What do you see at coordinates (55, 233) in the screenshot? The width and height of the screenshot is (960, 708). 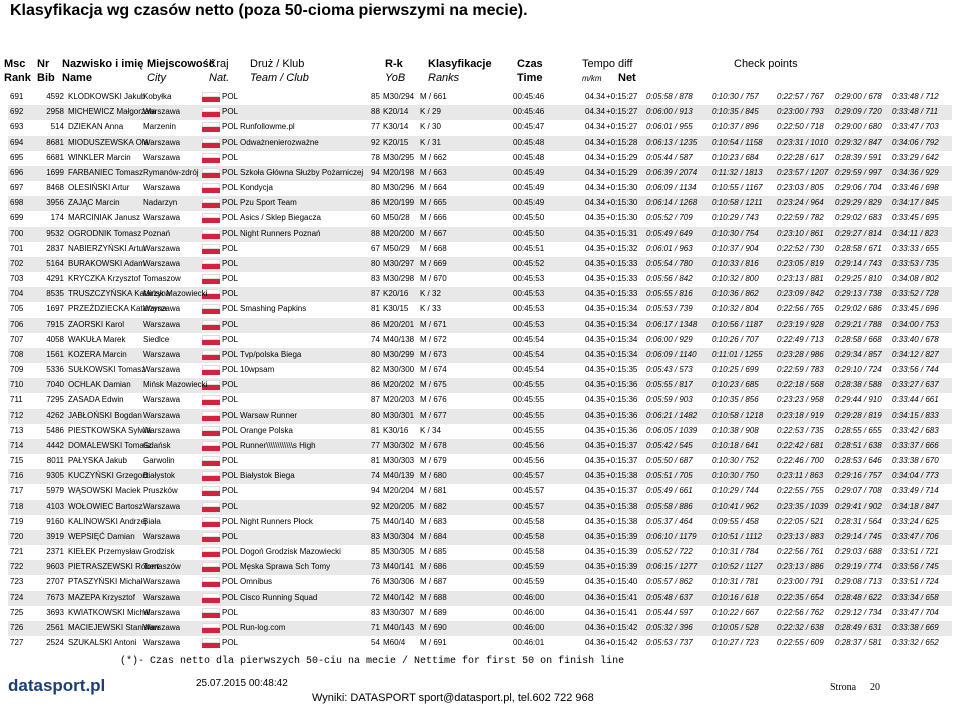 I see `table-cell: 9532` at bounding box center [55, 233].